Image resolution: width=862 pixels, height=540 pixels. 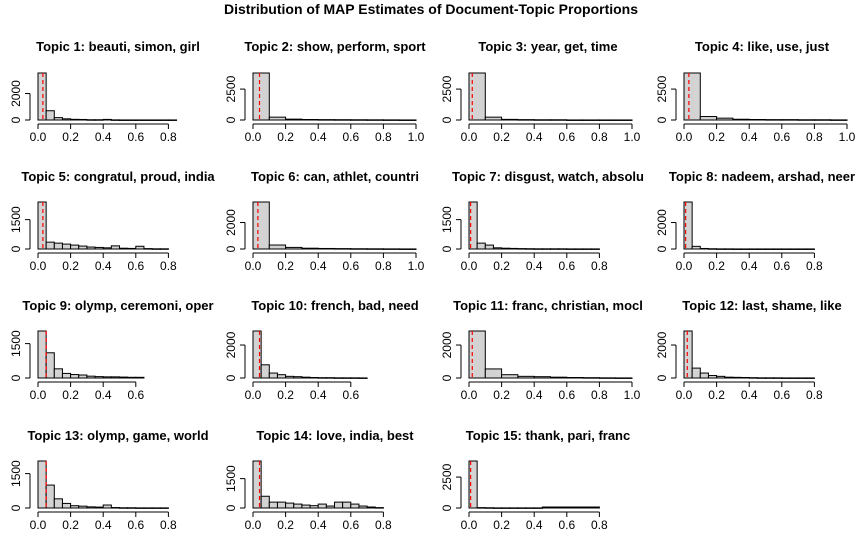 What do you see at coordinates (335, 176) in the screenshot?
I see `panel-title: Topic 6: can, athlet, countri` at bounding box center [335, 176].